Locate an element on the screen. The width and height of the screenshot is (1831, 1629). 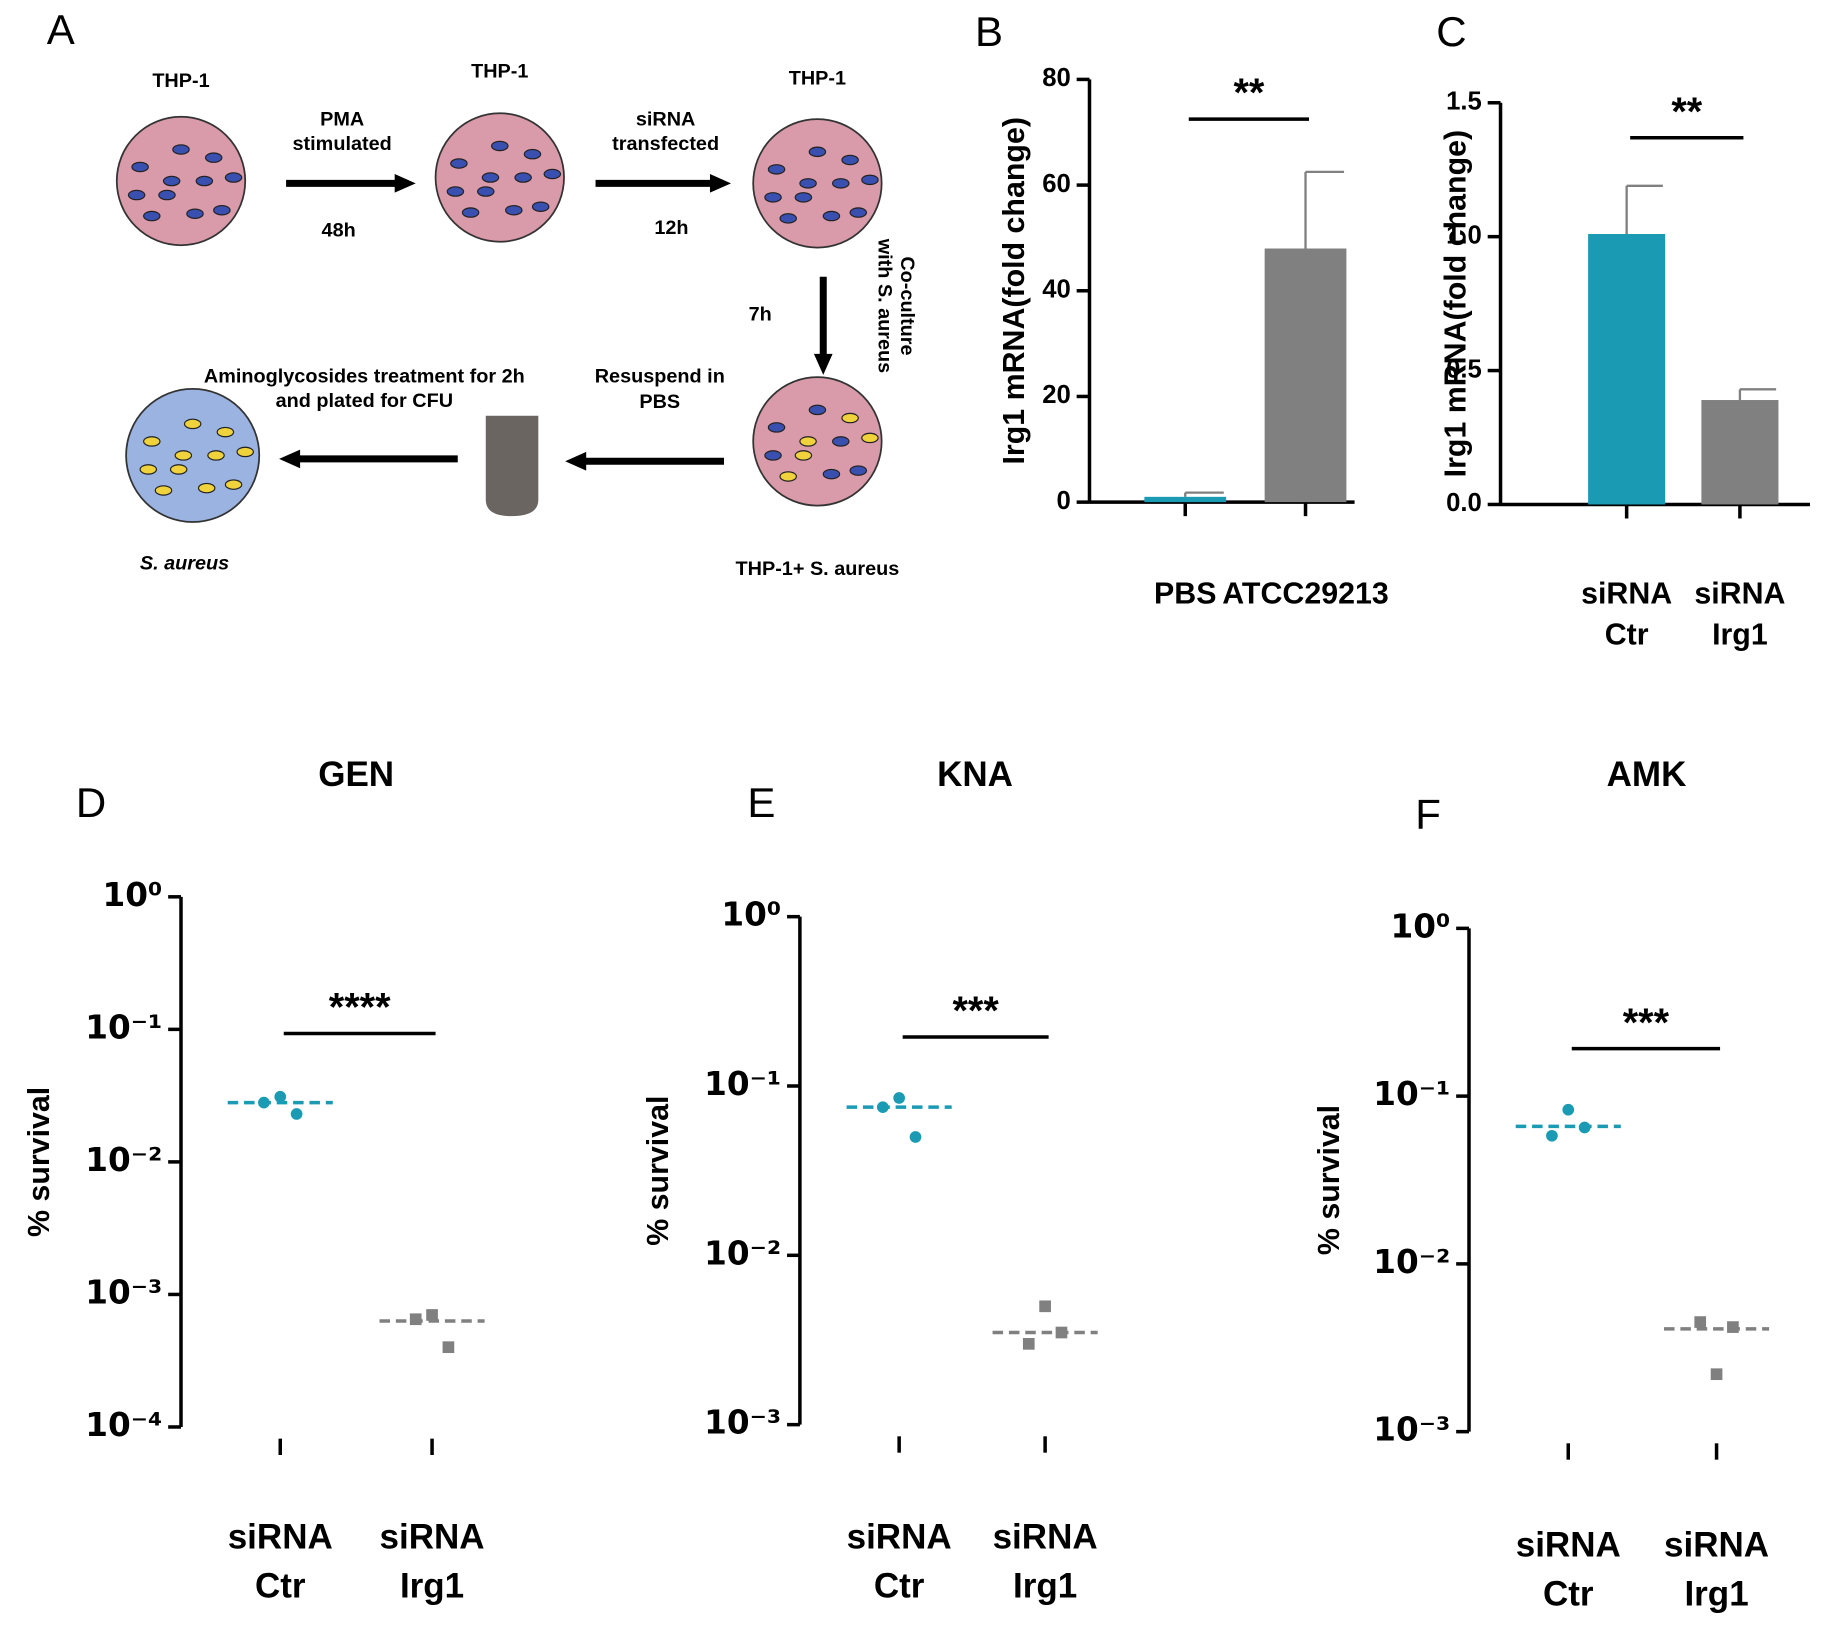
y-tick-label: 10⁻³ is located at coordinates (1411, 1430).